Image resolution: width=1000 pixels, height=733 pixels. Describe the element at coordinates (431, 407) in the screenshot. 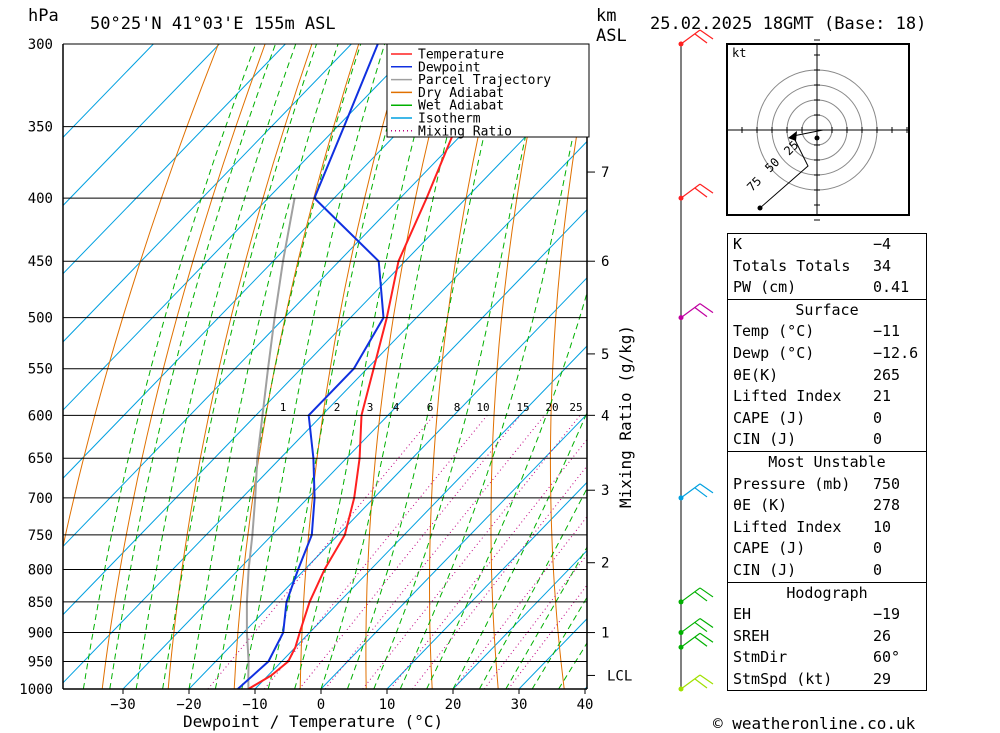

I see `mixing-ratio-labels: 1 2 3 4 6 8 10 15 20 25` at that location.